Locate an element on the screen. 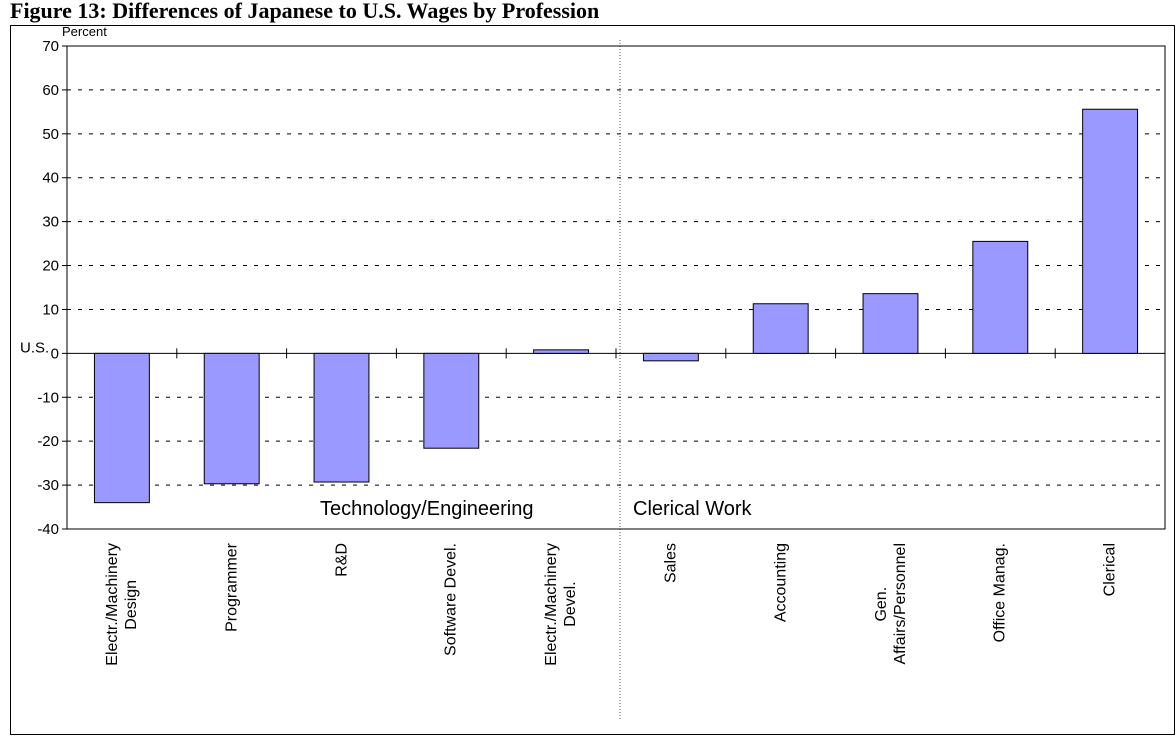  x-tick-label: Electr./Machinery Design is located at coordinates (121, 604).